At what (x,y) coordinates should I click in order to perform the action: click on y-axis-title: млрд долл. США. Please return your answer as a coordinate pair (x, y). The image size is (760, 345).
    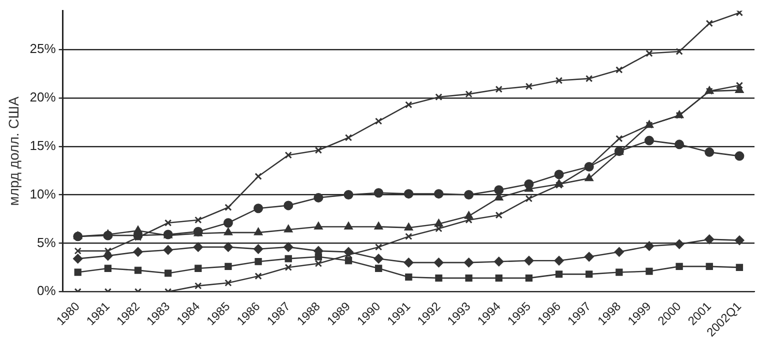
    Looking at the image, I should click on (13, 151).